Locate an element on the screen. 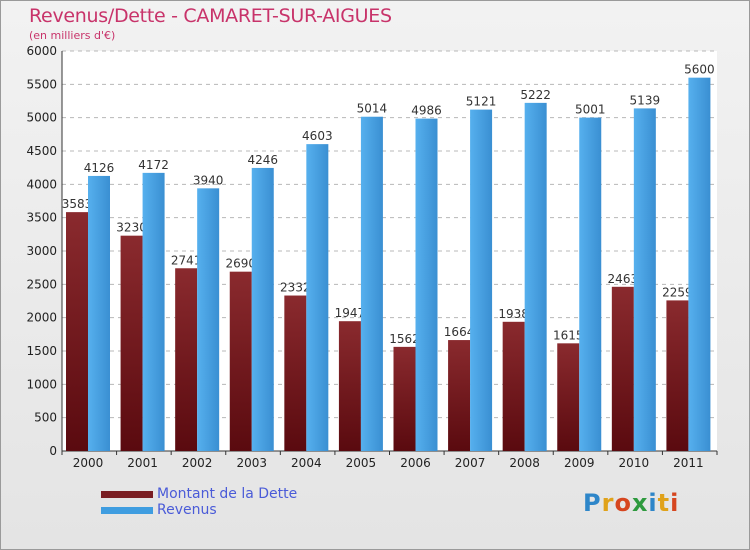  data-label-revenus: 4126 is located at coordinates (99, 168).